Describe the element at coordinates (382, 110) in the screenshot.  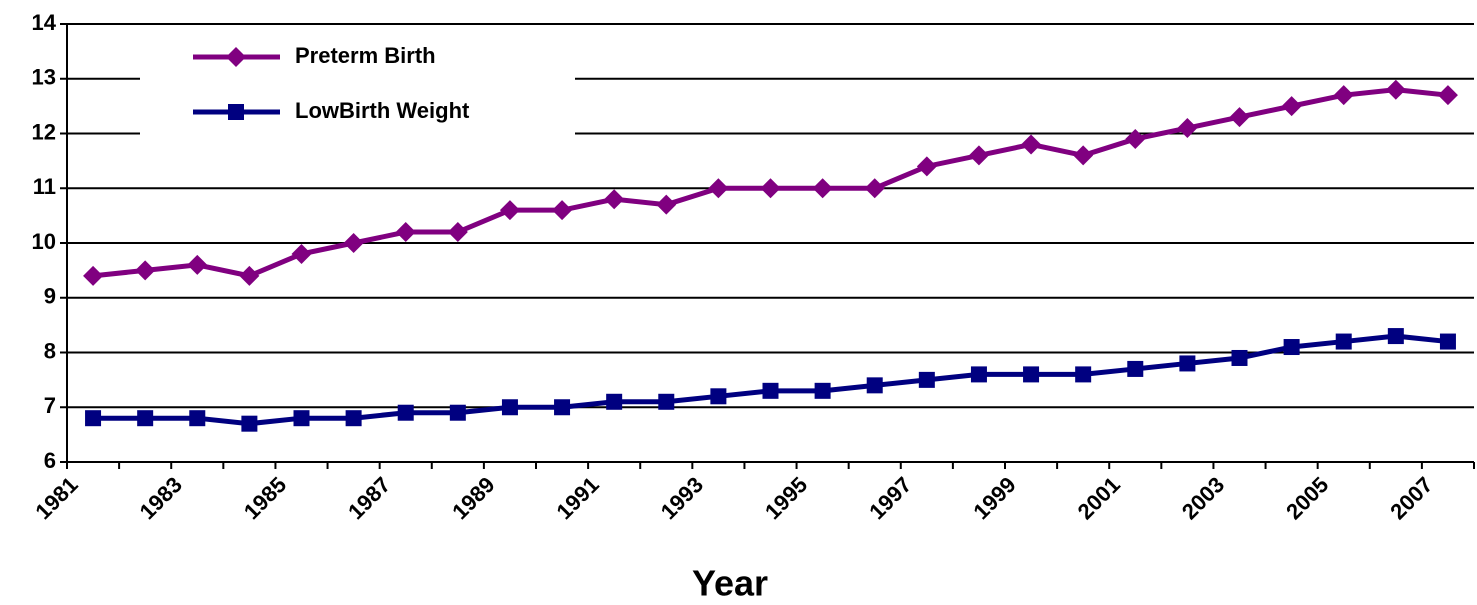
I see `legend-label: LowBirth Weight` at that location.